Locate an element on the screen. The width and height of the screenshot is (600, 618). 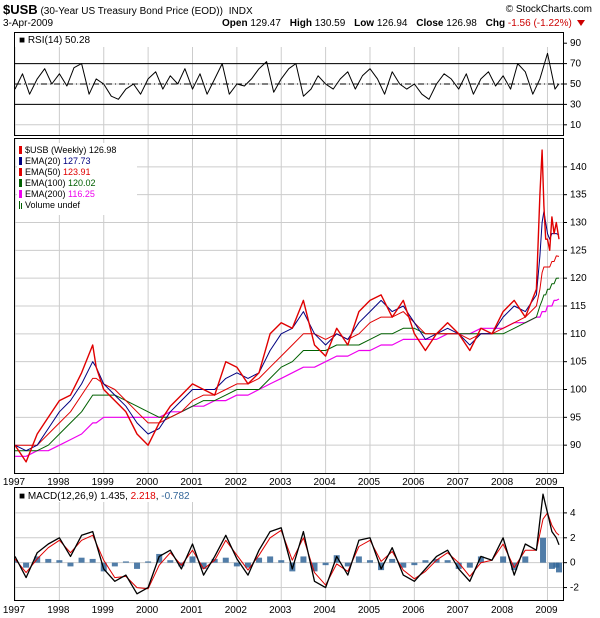
rsi-line is located at coordinates (287, 76).